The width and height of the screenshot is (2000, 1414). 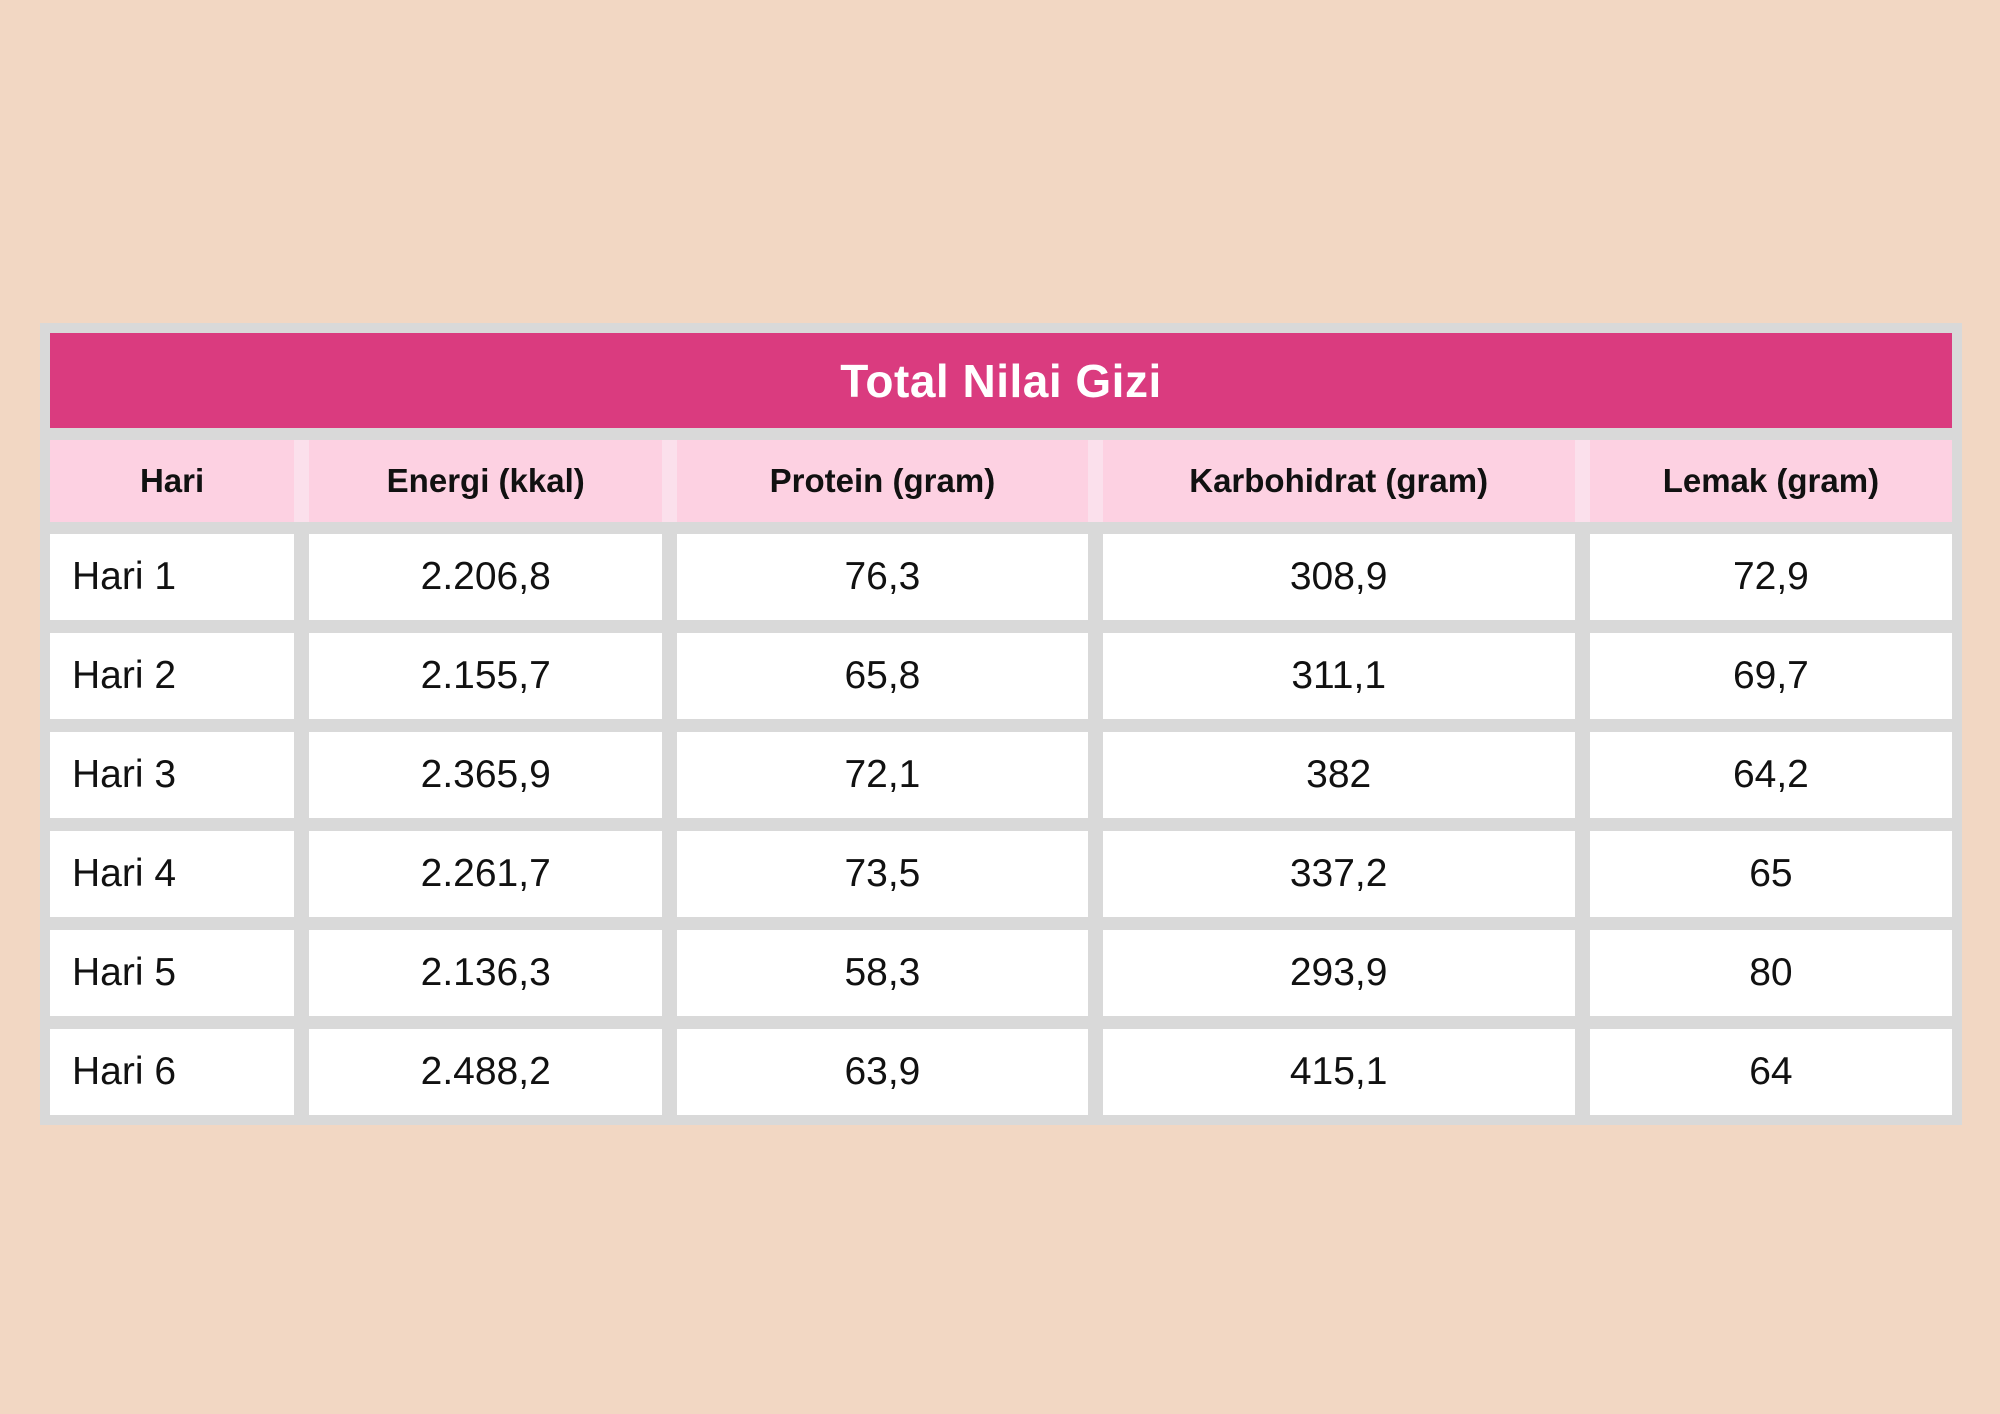 What do you see at coordinates (486, 874) in the screenshot?
I see `energi-cell: 2.261,7` at bounding box center [486, 874].